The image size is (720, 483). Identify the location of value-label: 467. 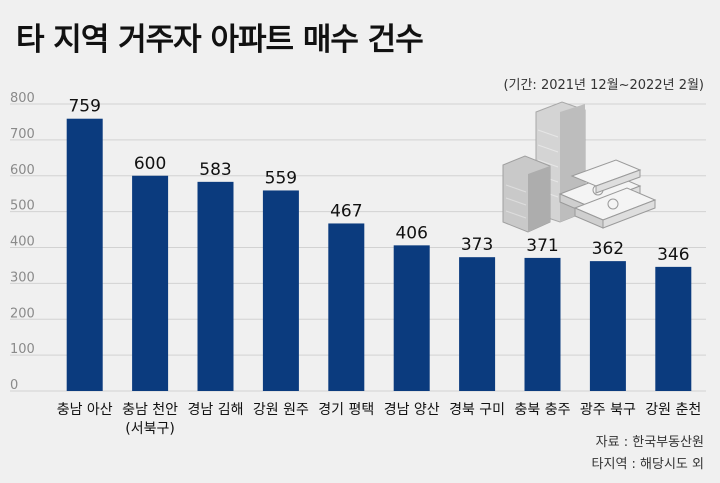
(346, 211).